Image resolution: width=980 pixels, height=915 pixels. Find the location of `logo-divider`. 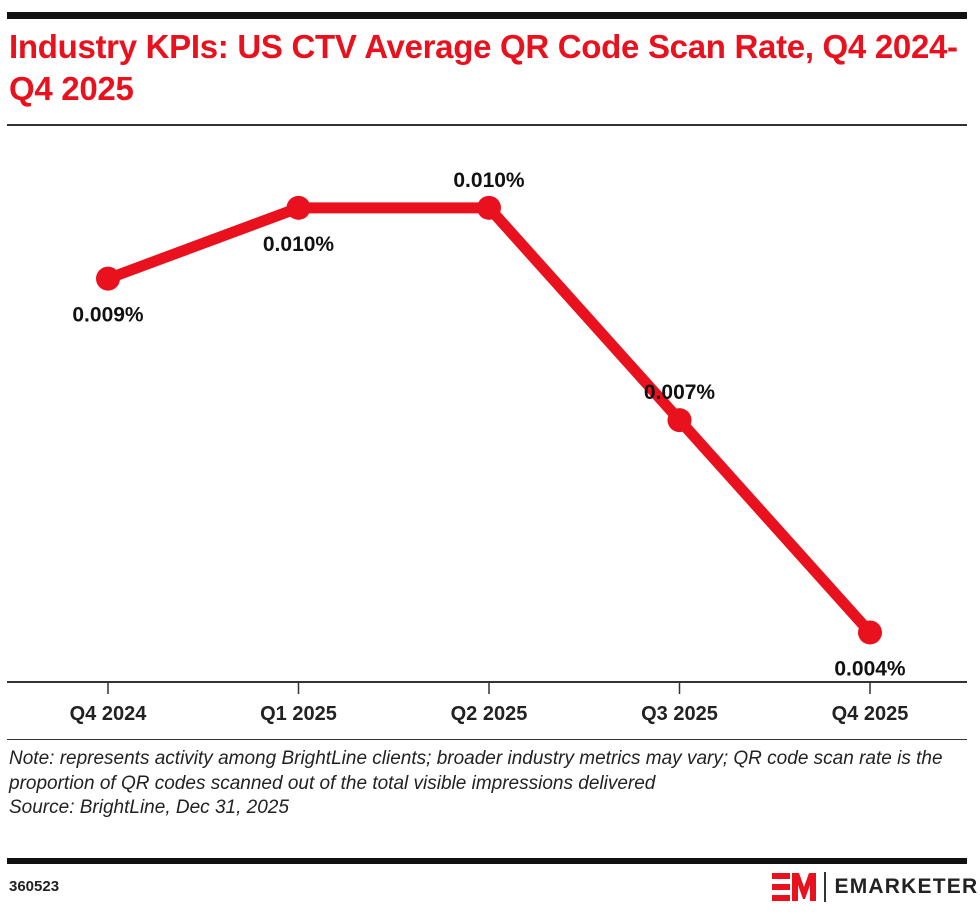

logo-divider is located at coordinates (825, 887).